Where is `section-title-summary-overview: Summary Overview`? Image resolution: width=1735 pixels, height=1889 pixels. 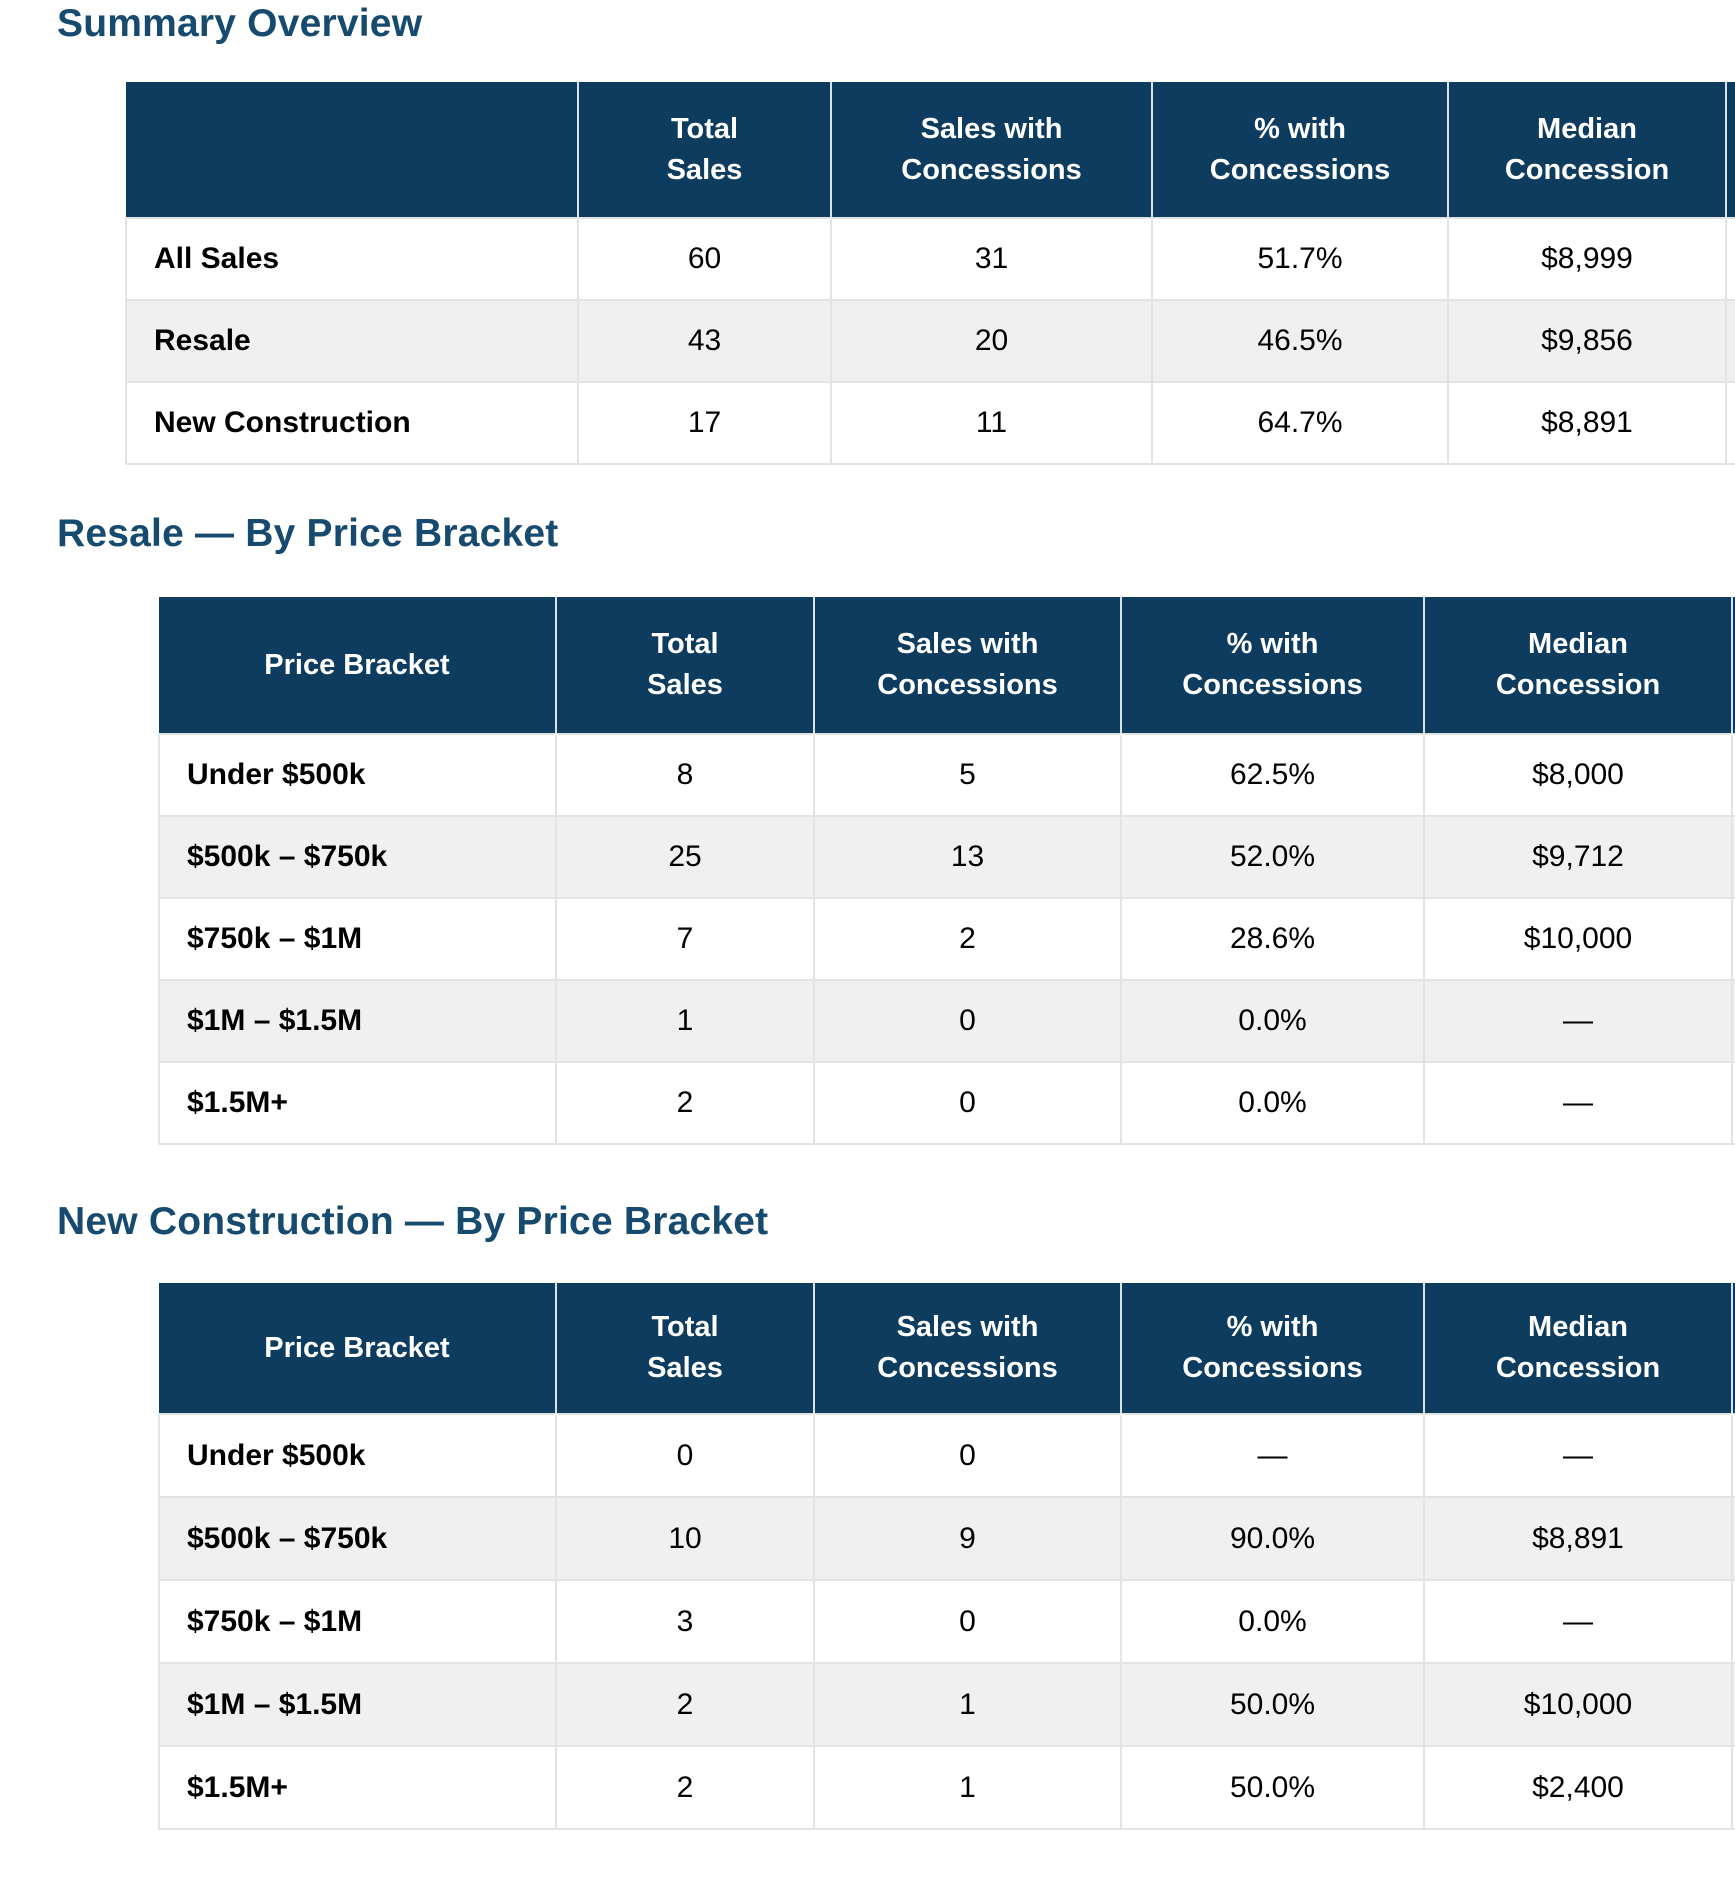
section-title-summary-overview: Summary Overview is located at coordinates (240, 23).